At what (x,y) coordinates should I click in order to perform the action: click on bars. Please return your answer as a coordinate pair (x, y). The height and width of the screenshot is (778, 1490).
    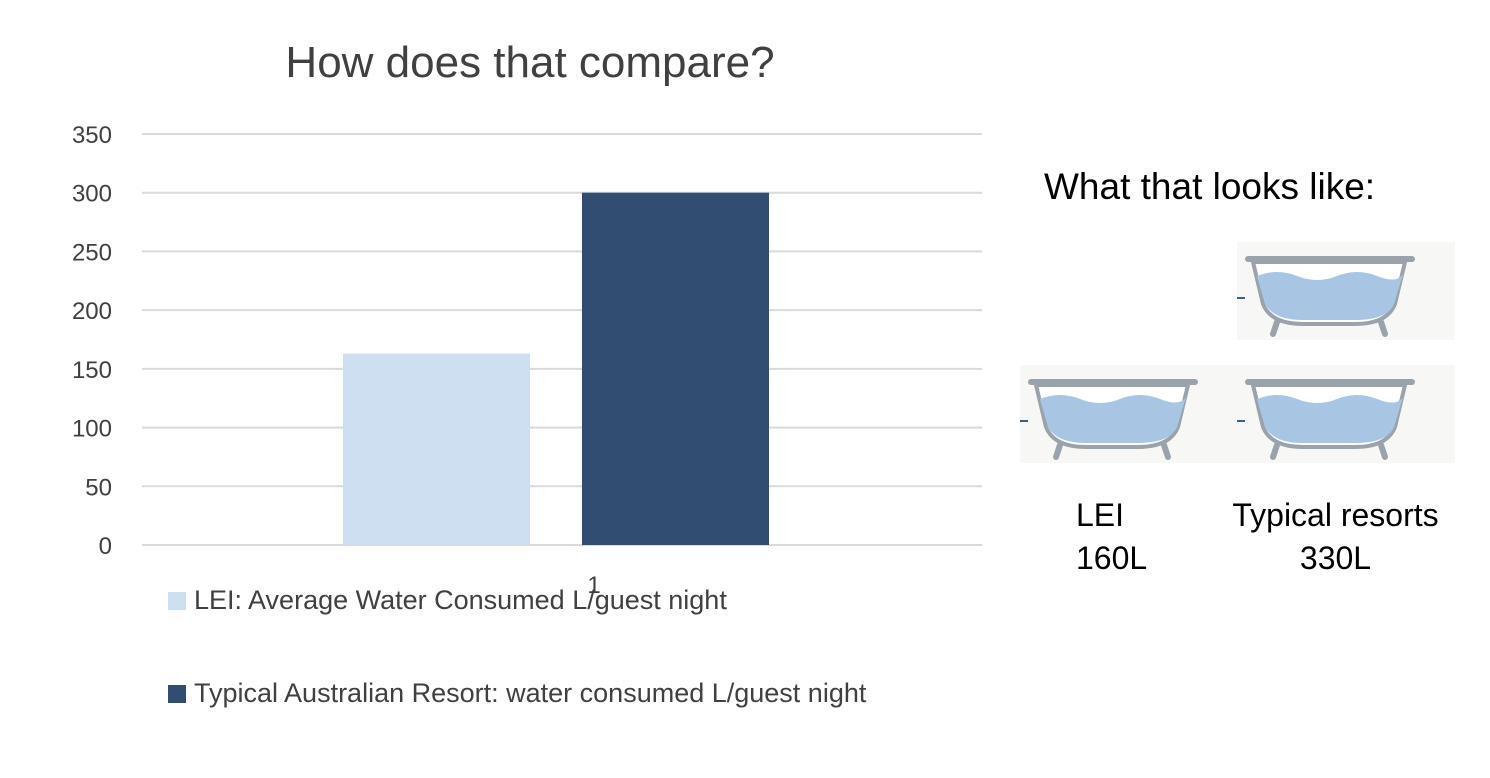
    Looking at the image, I should click on (556, 368).